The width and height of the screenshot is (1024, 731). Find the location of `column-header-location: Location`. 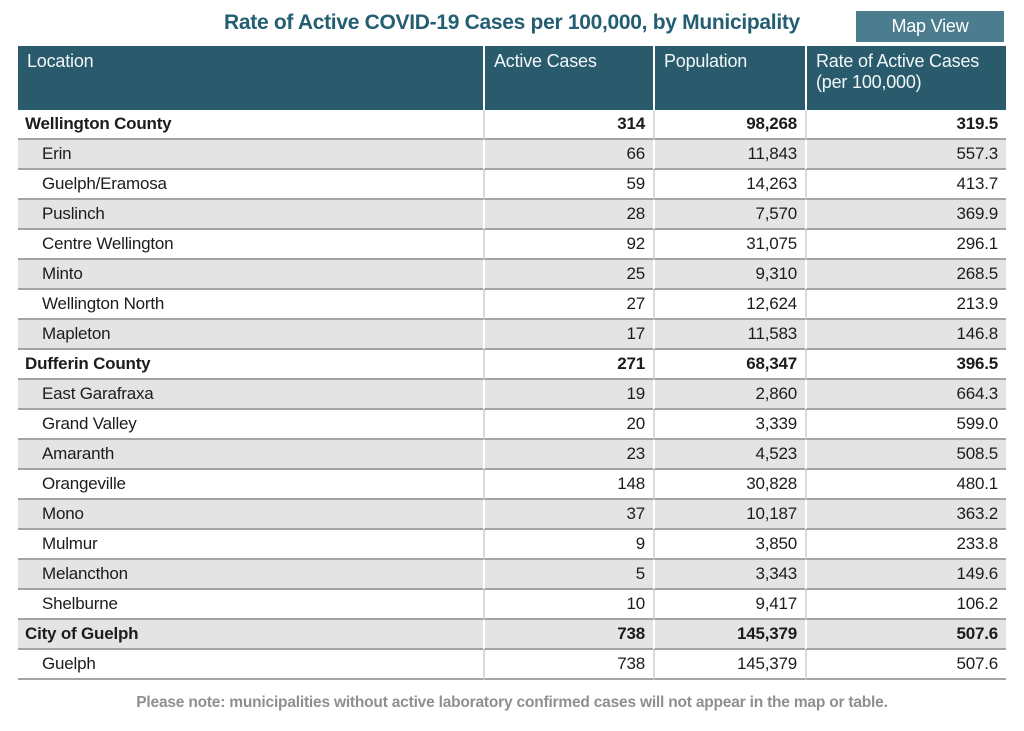

column-header-location: Location is located at coordinates (250, 78).